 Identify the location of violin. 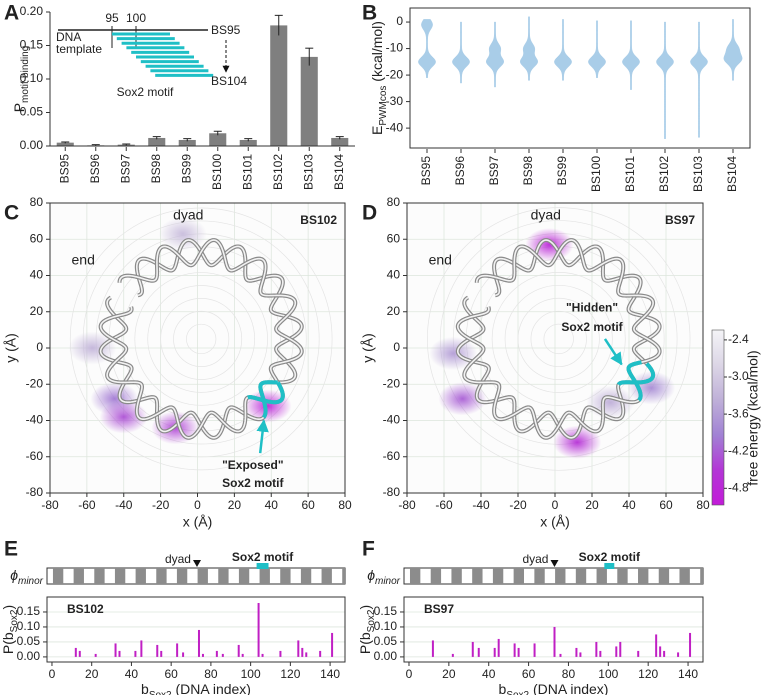
(427, 48).